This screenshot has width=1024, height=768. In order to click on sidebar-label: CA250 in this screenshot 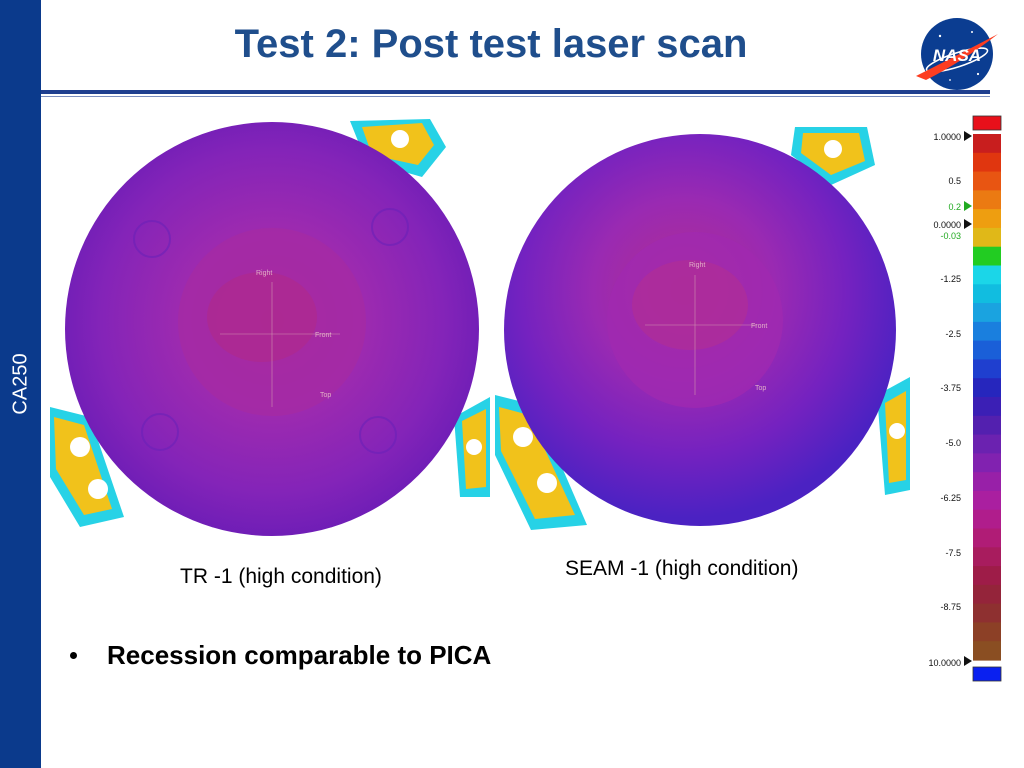, I will do `click(20, 384)`.